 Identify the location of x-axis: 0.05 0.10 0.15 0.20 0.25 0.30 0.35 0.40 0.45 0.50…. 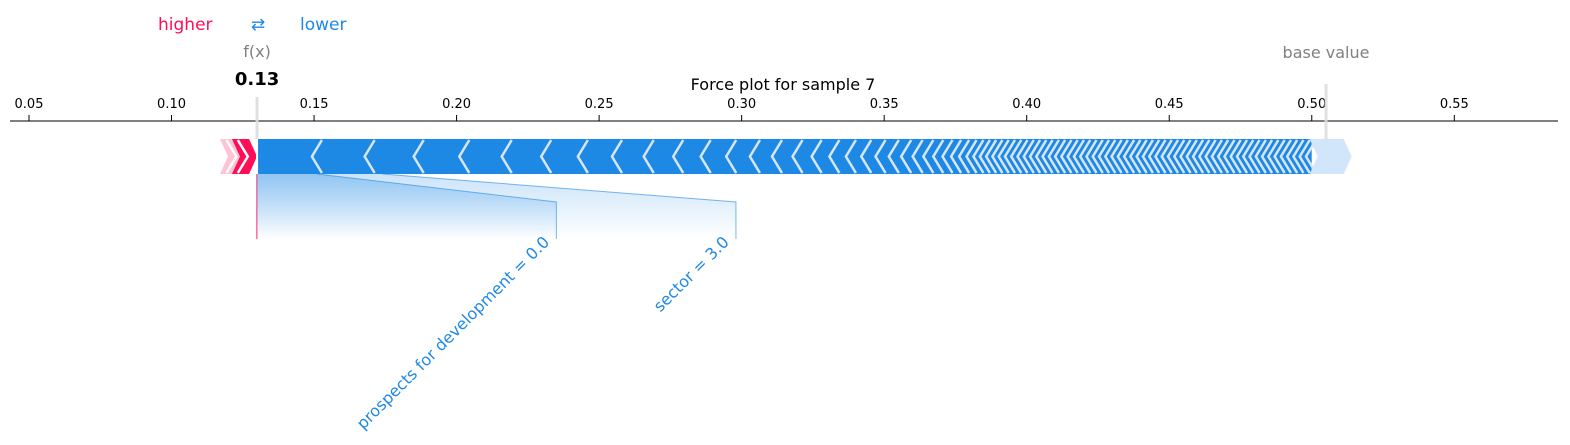
(784, 109).